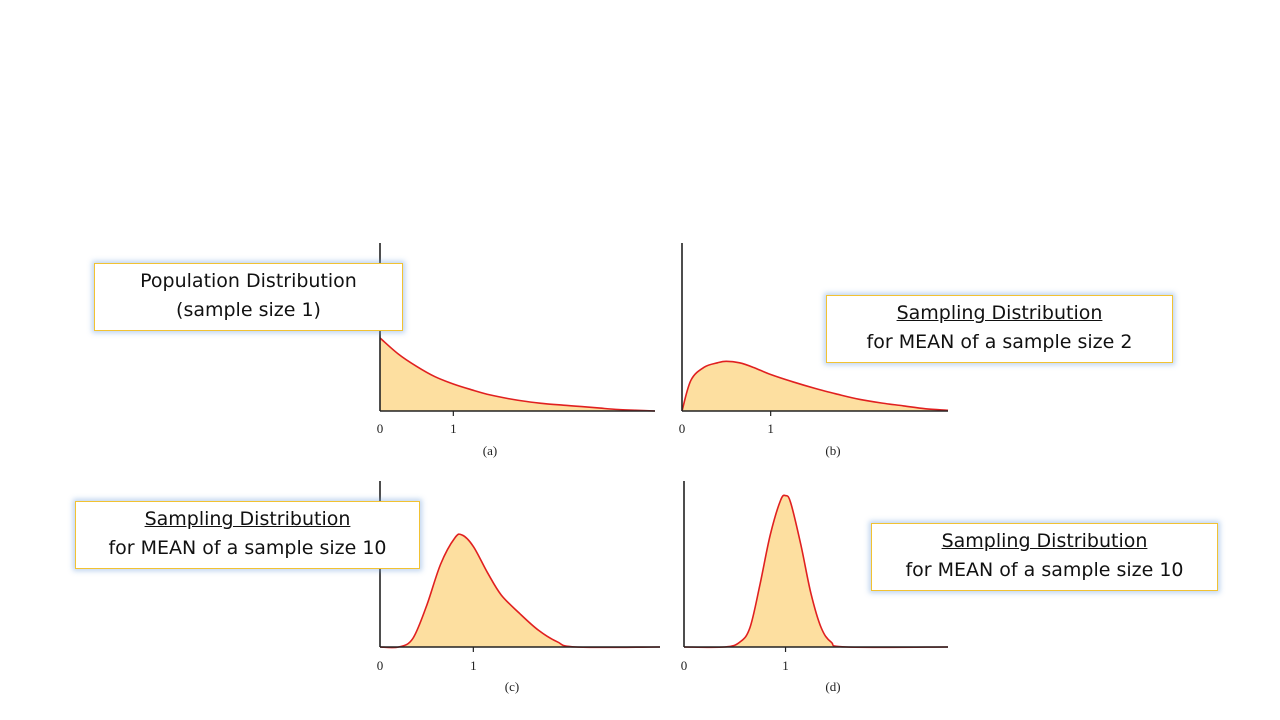 Image resolution: width=1280 pixels, height=720 pixels. Describe the element at coordinates (770, 428) in the screenshot. I see `x-tick-label-b-1: 1` at that location.